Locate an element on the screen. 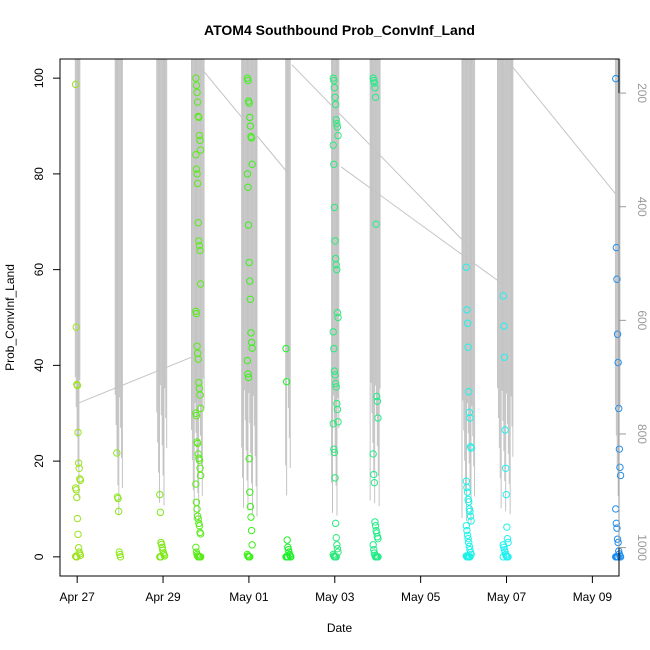 The height and width of the screenshot is (650, 650). x-tick-label: Apr 27 is located at coordinates (77, 597).